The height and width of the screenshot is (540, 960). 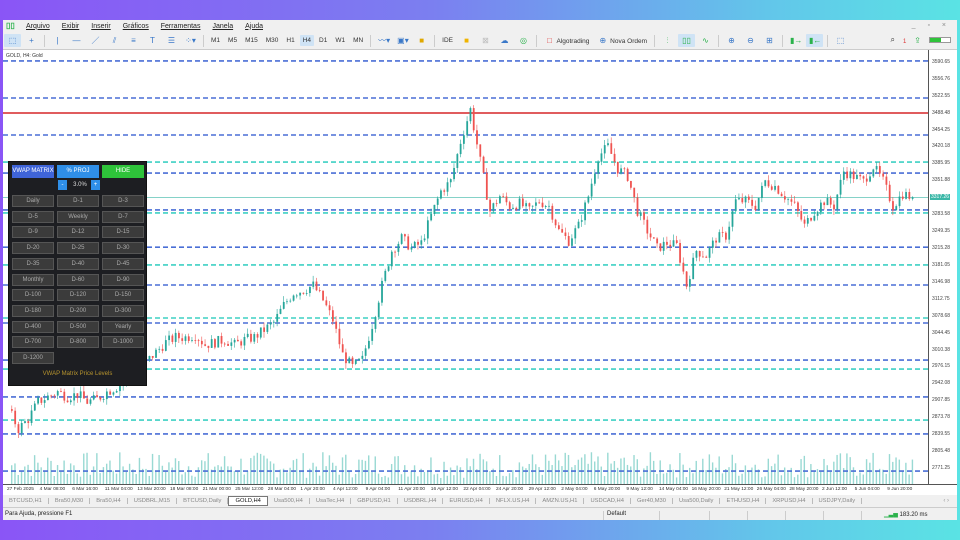 I want to click on menu-arquivo: Arquivo, so click(x=38, y=26).